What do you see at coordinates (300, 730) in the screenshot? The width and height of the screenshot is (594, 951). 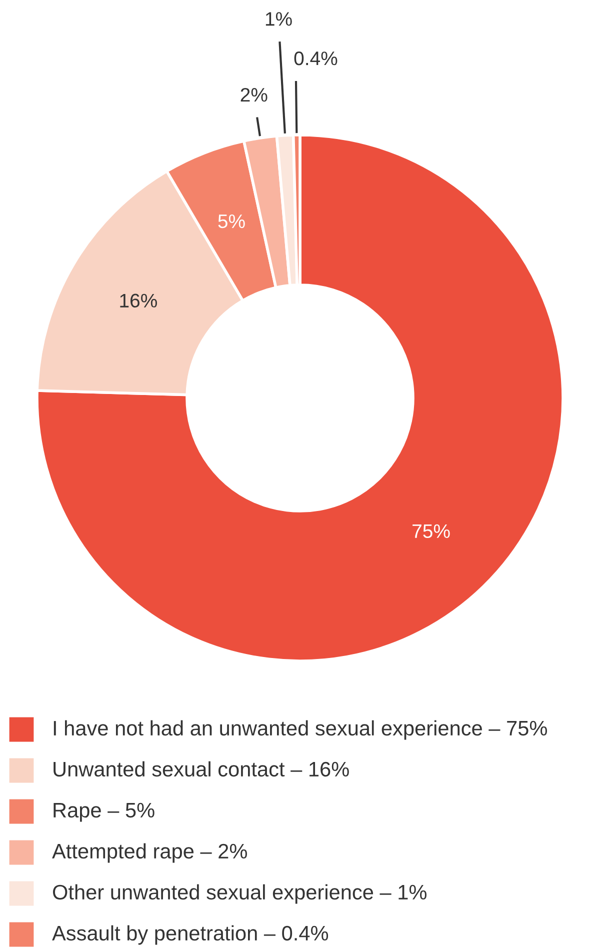 I see `legend-label: I have not had an unwanted sexual experience – 75%` at bounding box center [300, 730].